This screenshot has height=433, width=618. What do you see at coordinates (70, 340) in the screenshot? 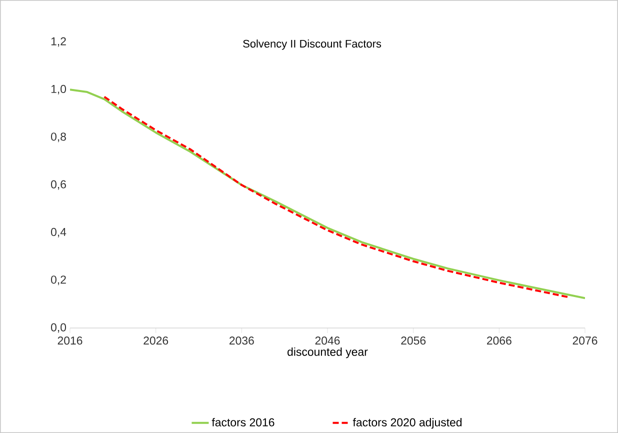
I see `x-tick-label: 2016` at bounding box center [70, 340].